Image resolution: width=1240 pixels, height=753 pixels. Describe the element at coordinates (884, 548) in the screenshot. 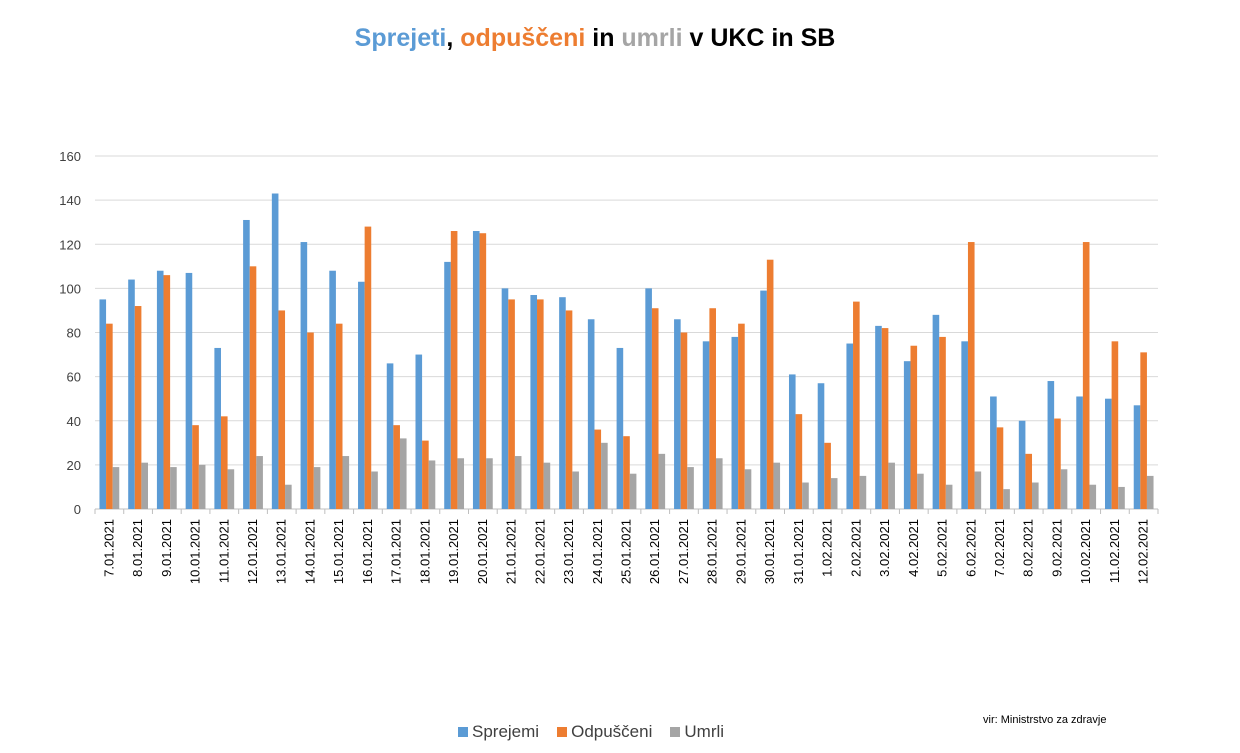

I see `x-tick-label: 3.02.2021` at that location.